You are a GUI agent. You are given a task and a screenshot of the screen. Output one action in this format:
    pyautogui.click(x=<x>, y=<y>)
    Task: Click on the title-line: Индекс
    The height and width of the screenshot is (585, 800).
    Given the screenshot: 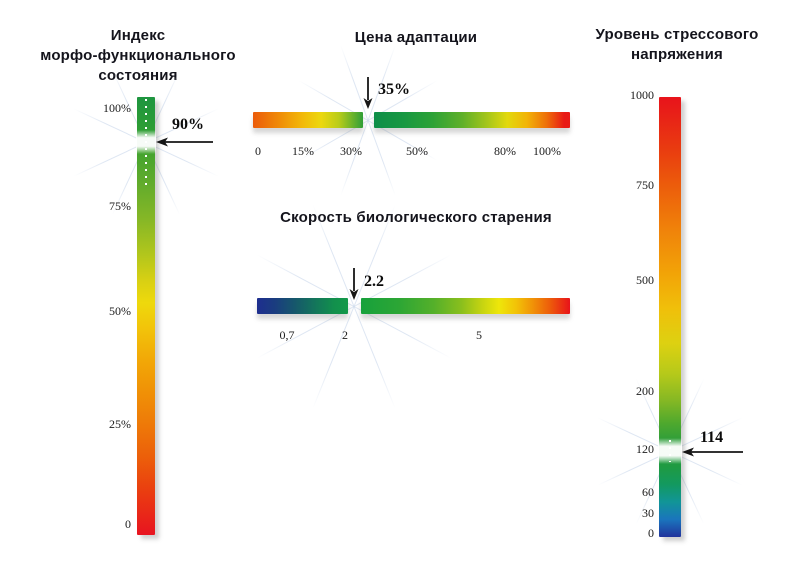 What is the action you would take?
    pyautogui.click(x=138, y=35)
    